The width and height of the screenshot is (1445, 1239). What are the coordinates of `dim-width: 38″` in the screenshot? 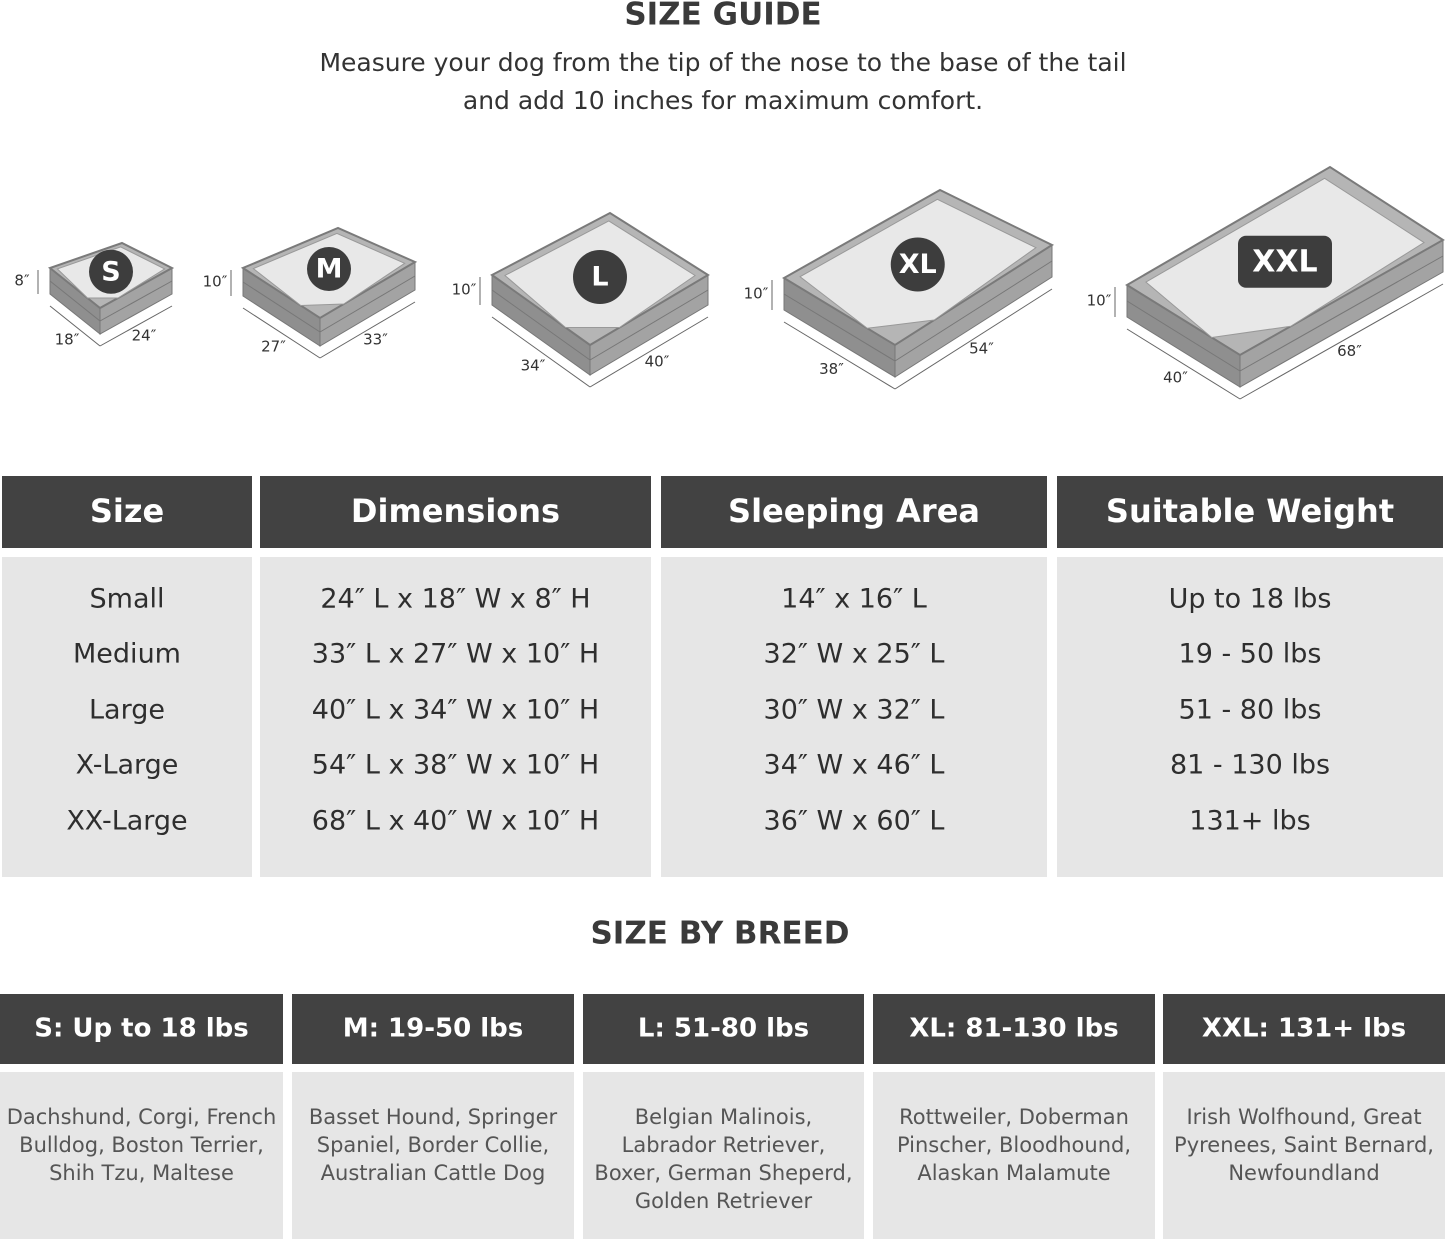 It's located at (831, 369).